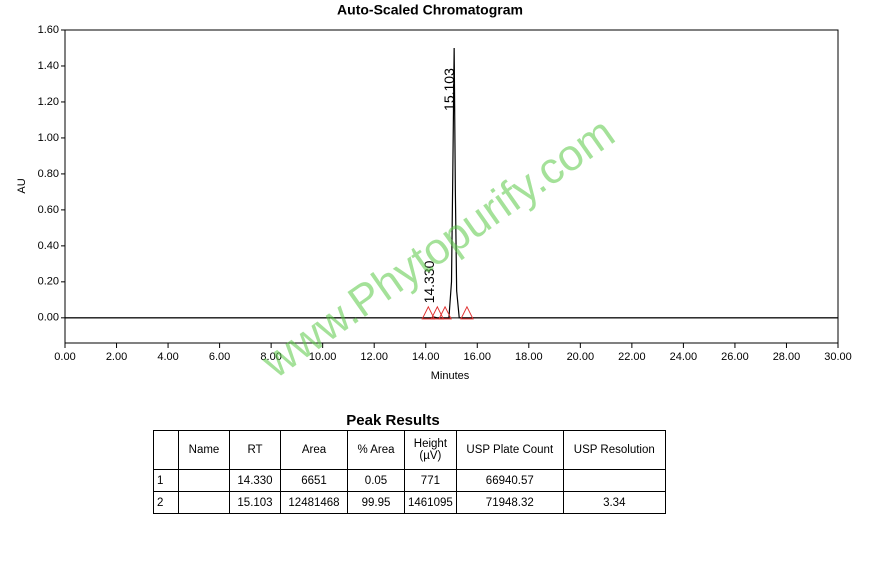  Describe the element at coordinates (167, 357) in the screenshot. I see `x-tick-label: 4.00` at that location.